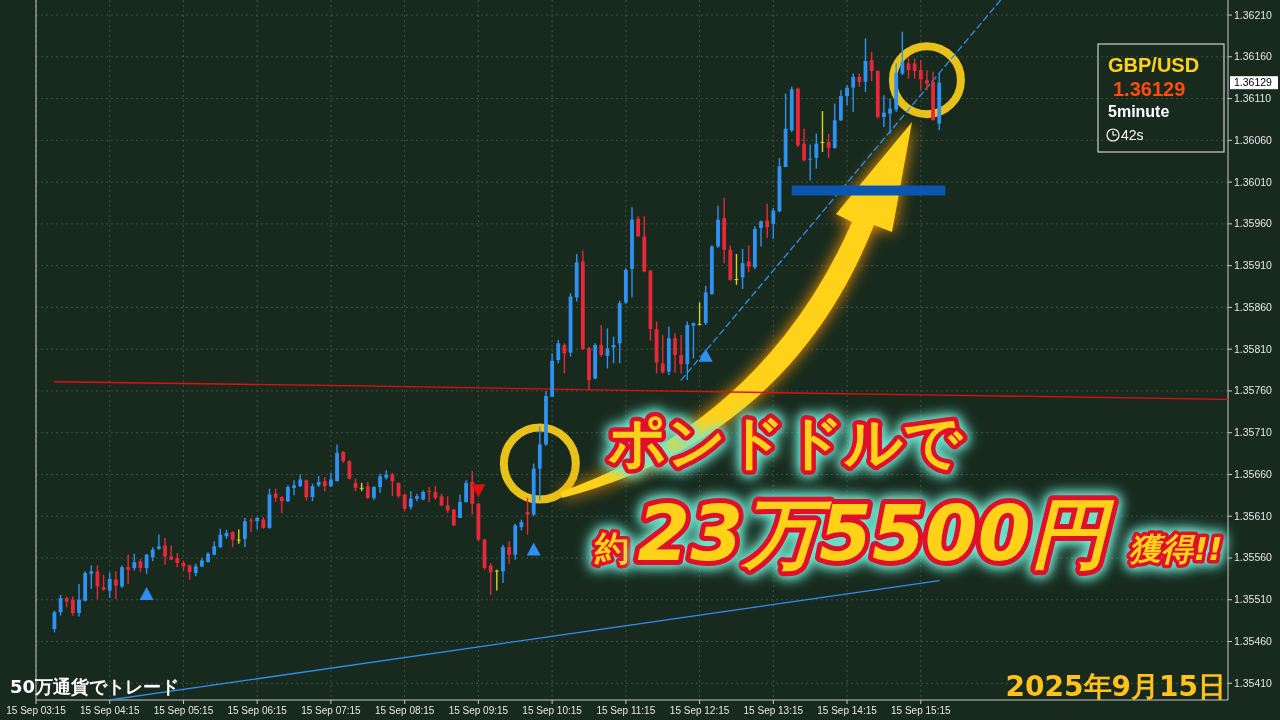 This screenshot has width=1280, height=720. Describe the element at coordinates (1253, 390) in the screenshot. I see `y-tick-label: 1.35760` at that location.